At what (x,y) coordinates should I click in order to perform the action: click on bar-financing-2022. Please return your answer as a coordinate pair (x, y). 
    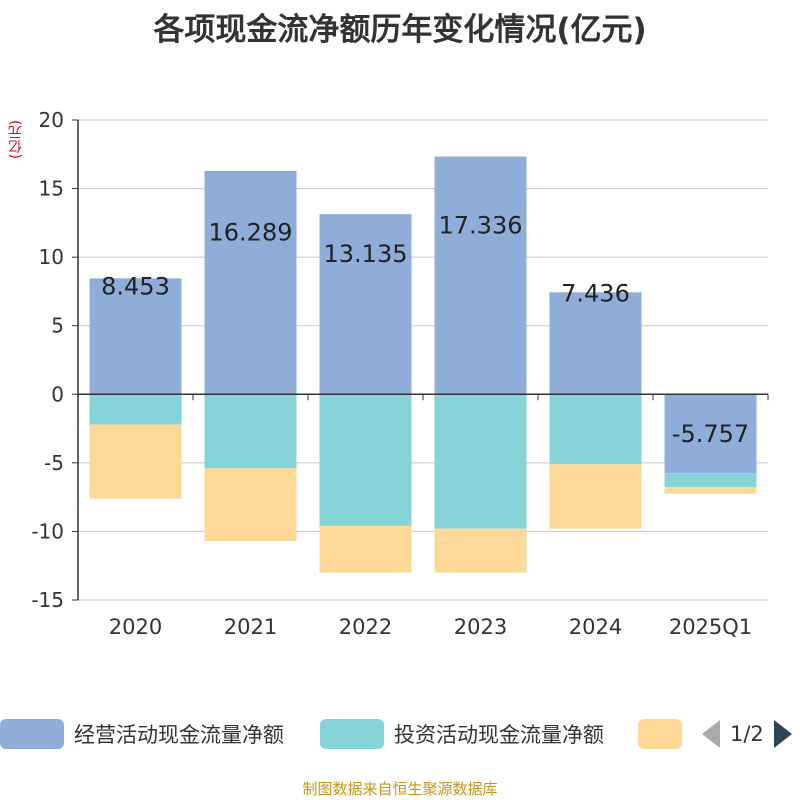
    Looking at the image, I should click on (365, 549).